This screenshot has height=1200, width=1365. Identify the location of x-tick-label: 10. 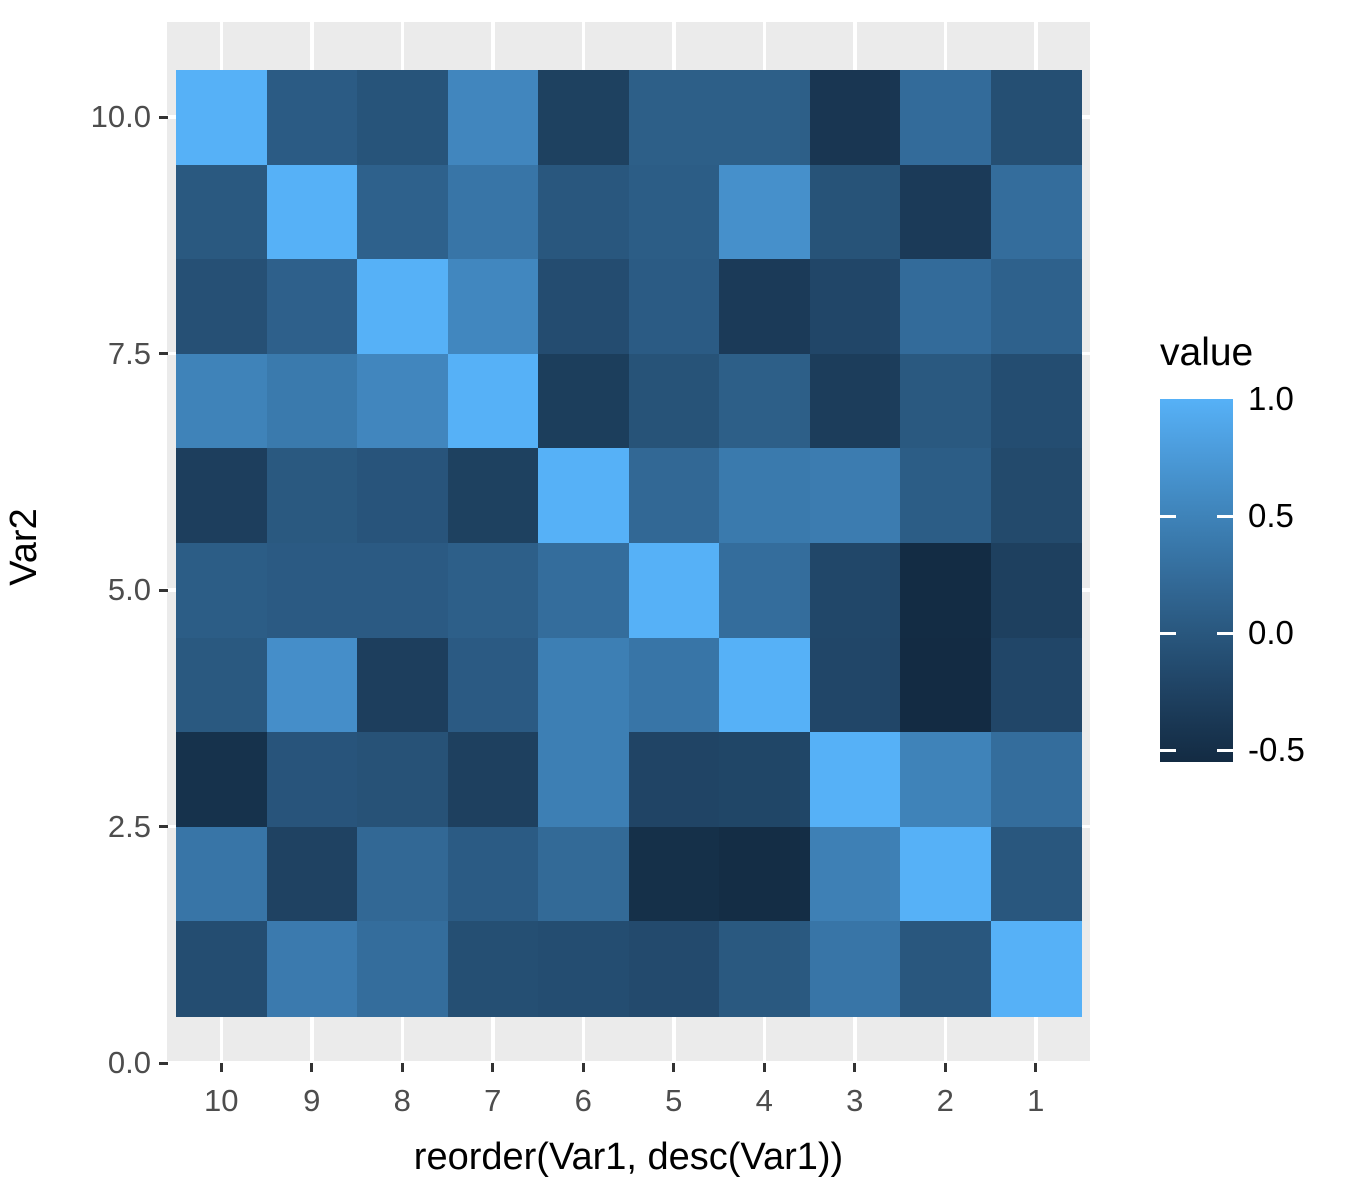
(221, 1100).